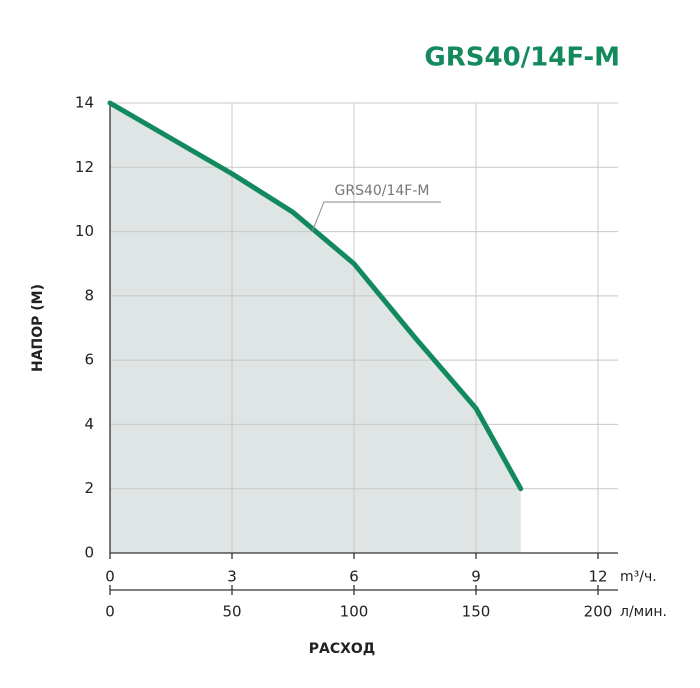 Image resolution: width=700 pixels, height=688 pixels. Describe the element at coordinates (376, 217) in the screenshot. I see `annotation-leader` at that location.